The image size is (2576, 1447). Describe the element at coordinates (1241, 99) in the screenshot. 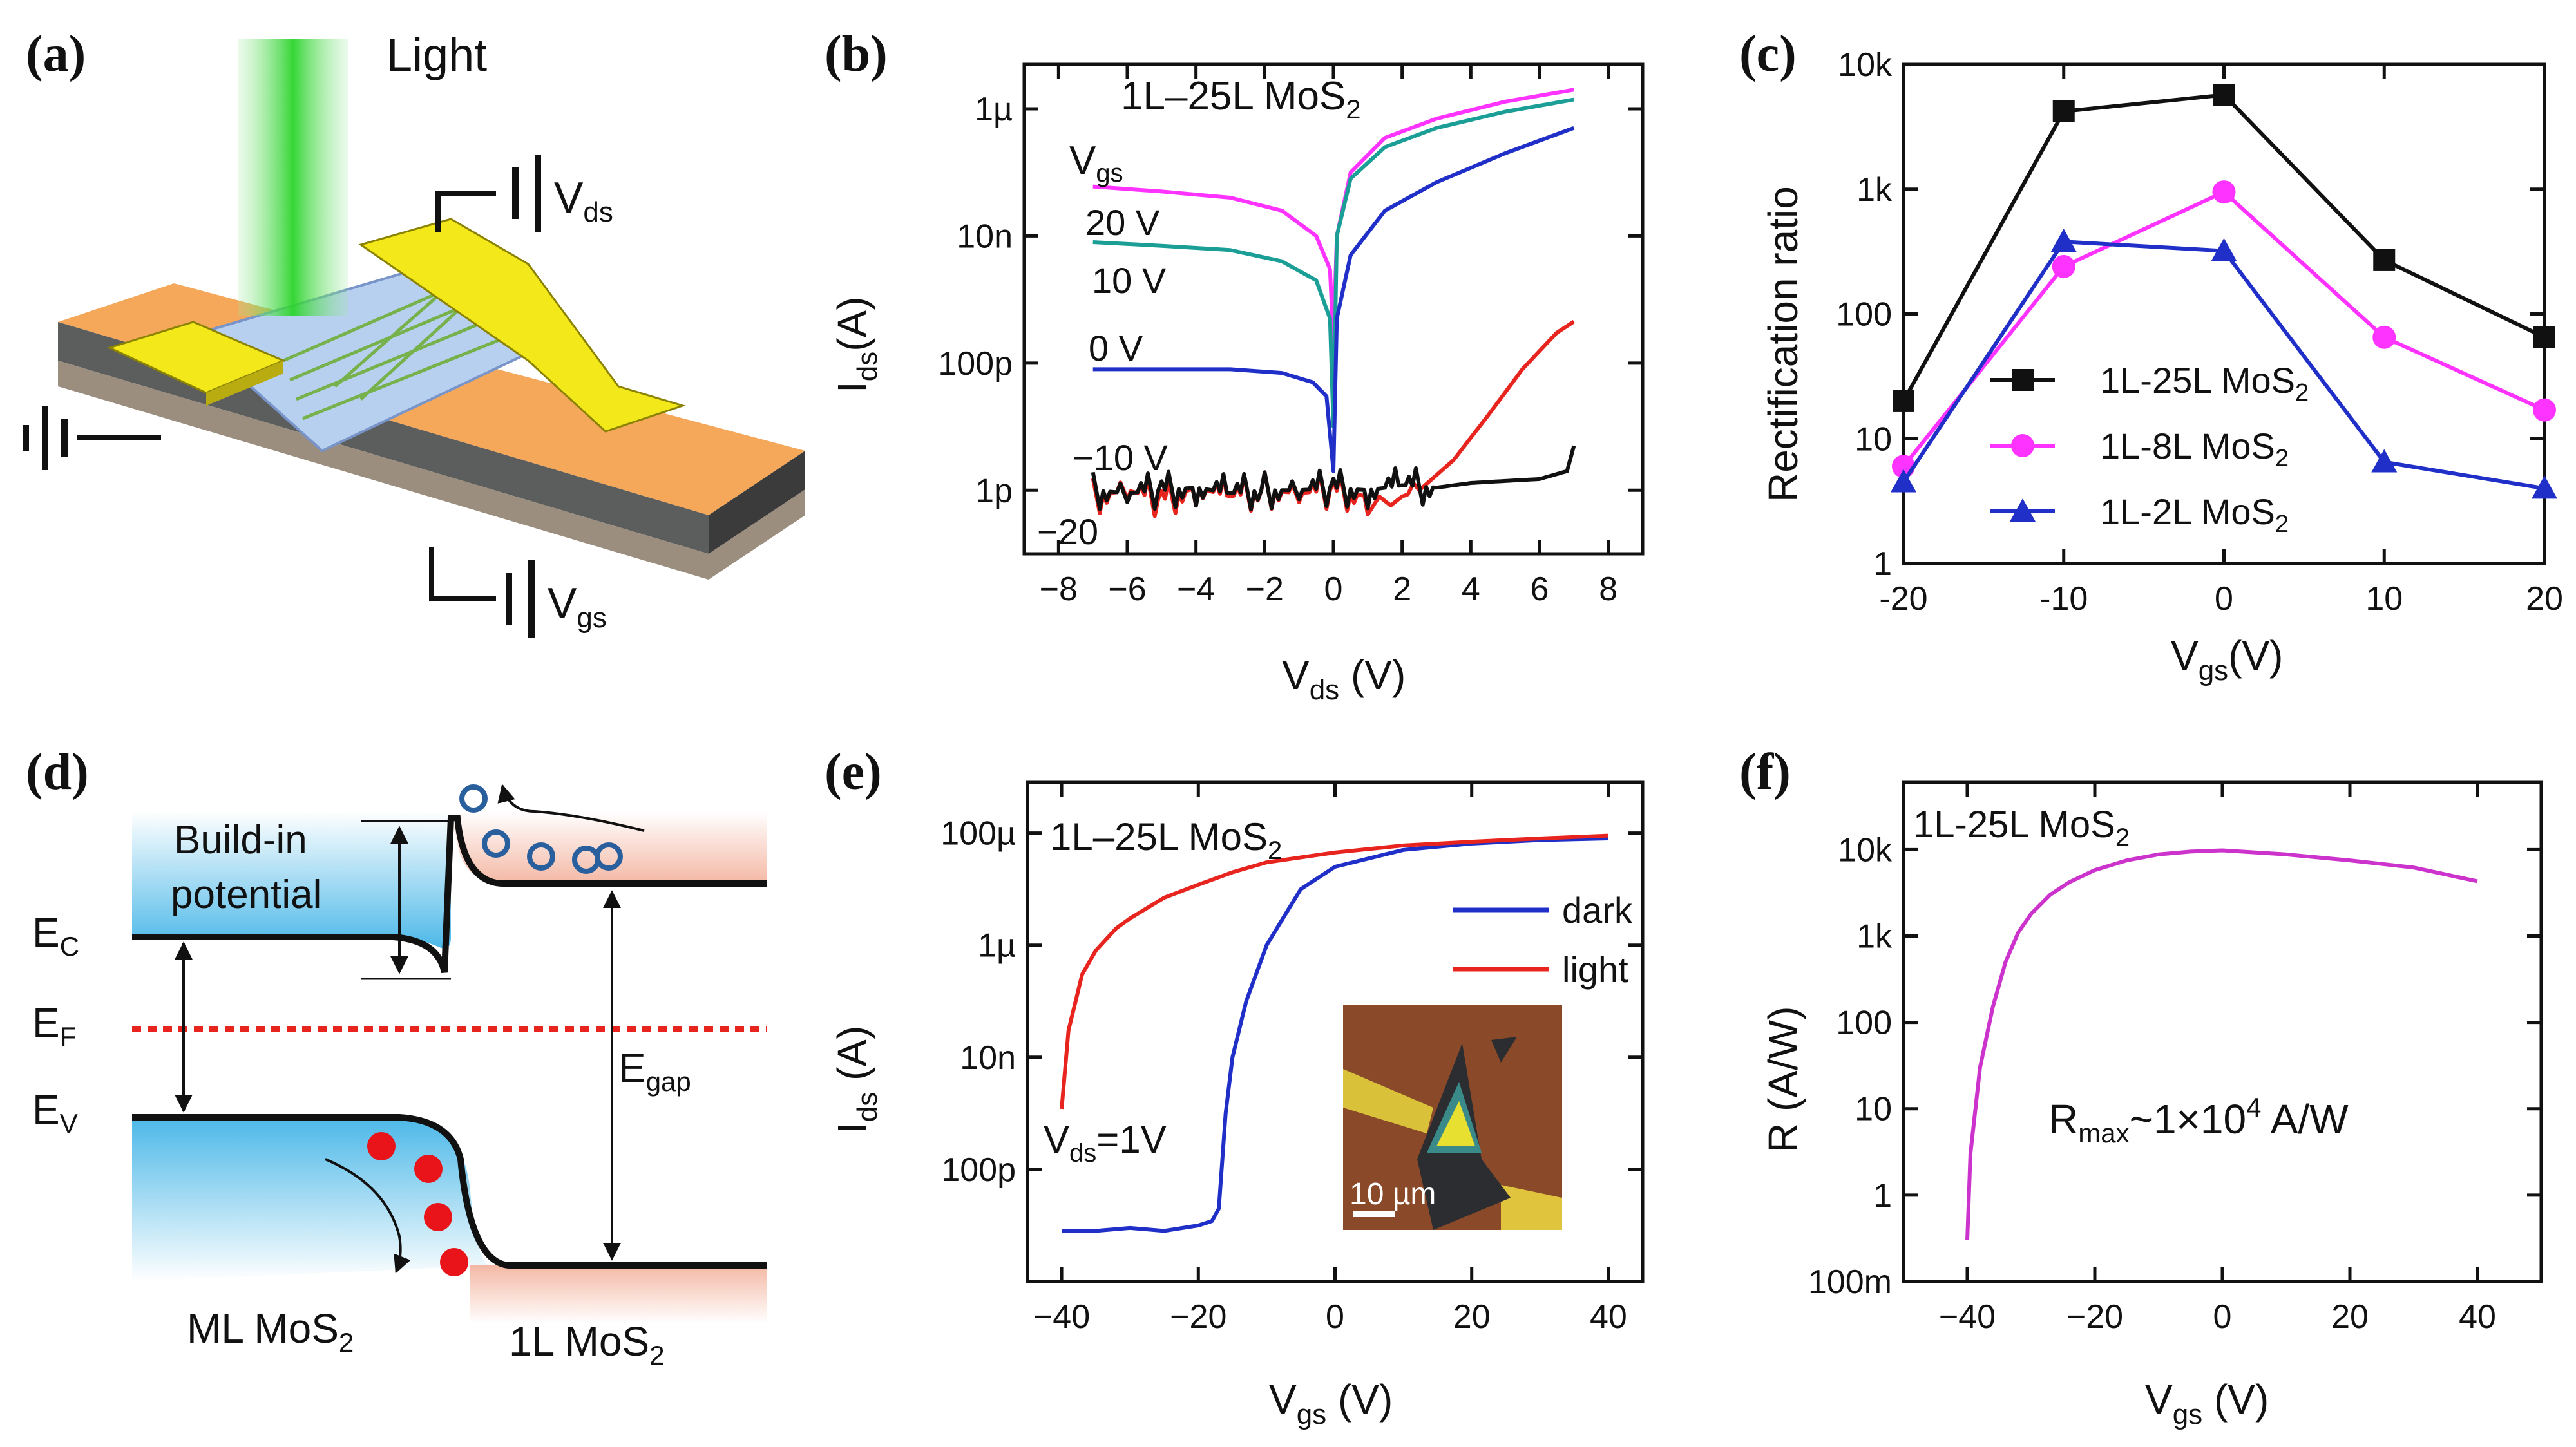

I see `plot-b-title: 1L–25L MoS2` at that location.